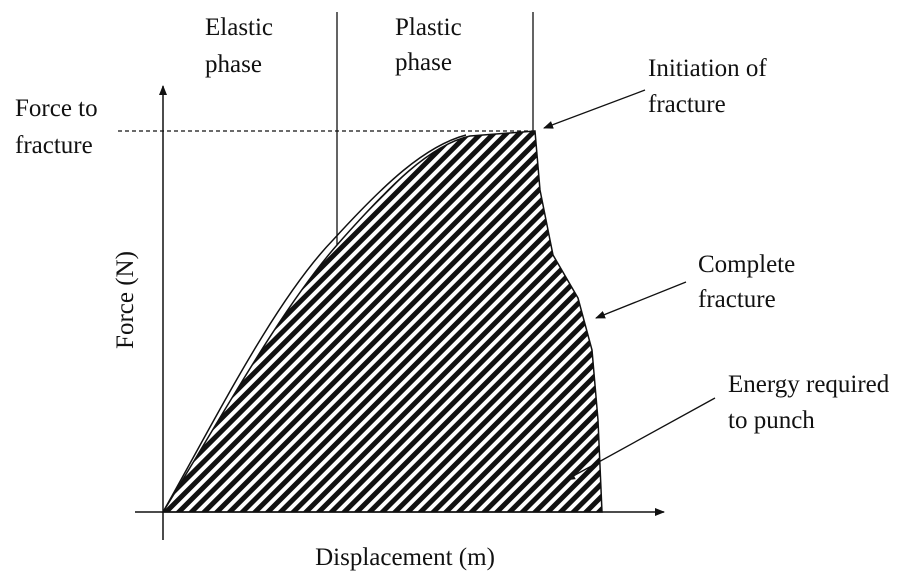 Image resolution: width=922 pixels, height=576 pixels. Describe the element at coordinates (809, 384) in the screenshot. I see `label: Energy required` at that location.